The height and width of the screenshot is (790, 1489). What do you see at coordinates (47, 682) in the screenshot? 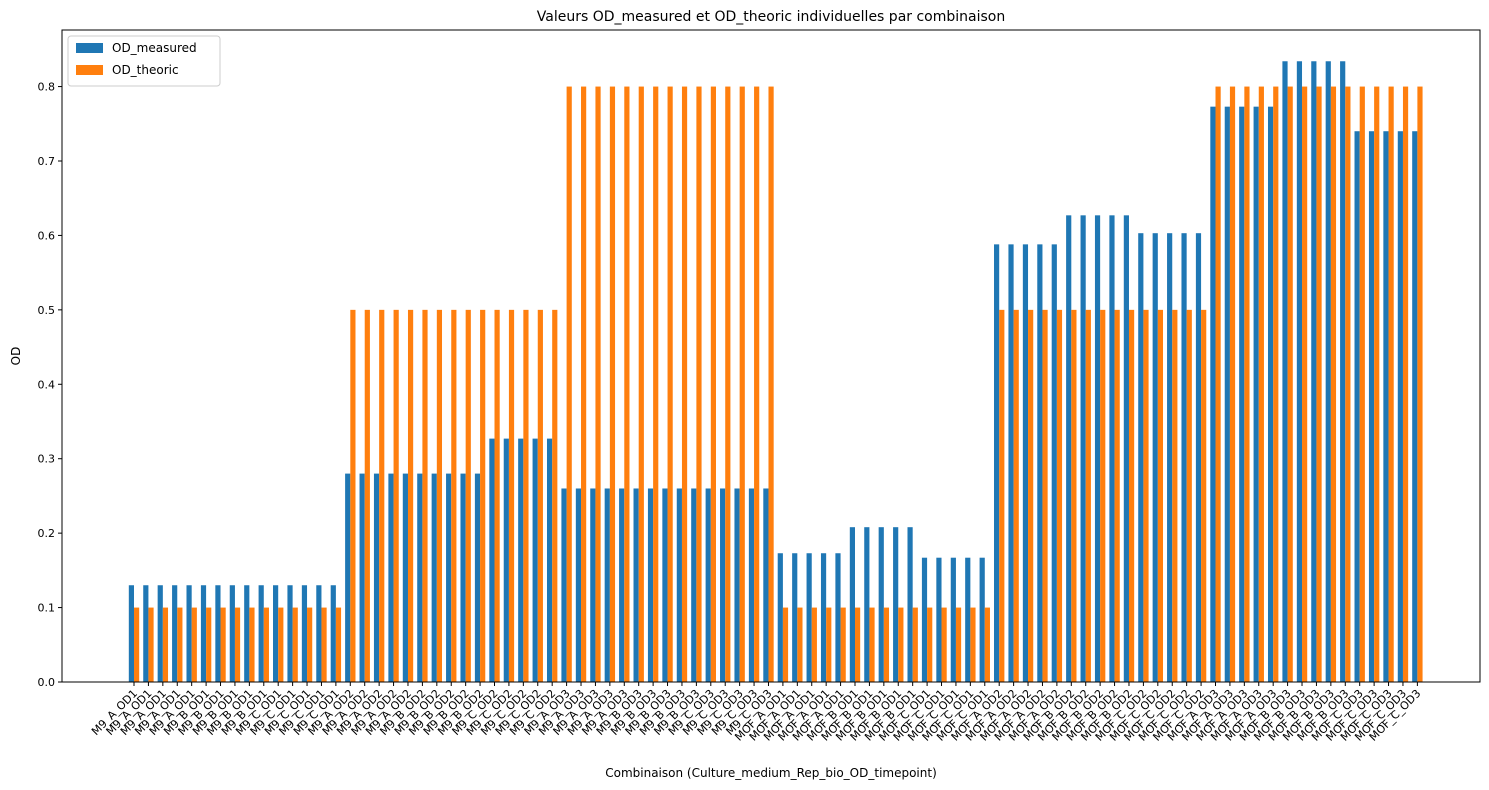
I see `y-tick-label: 0.0` at bounding box center [47, 682].